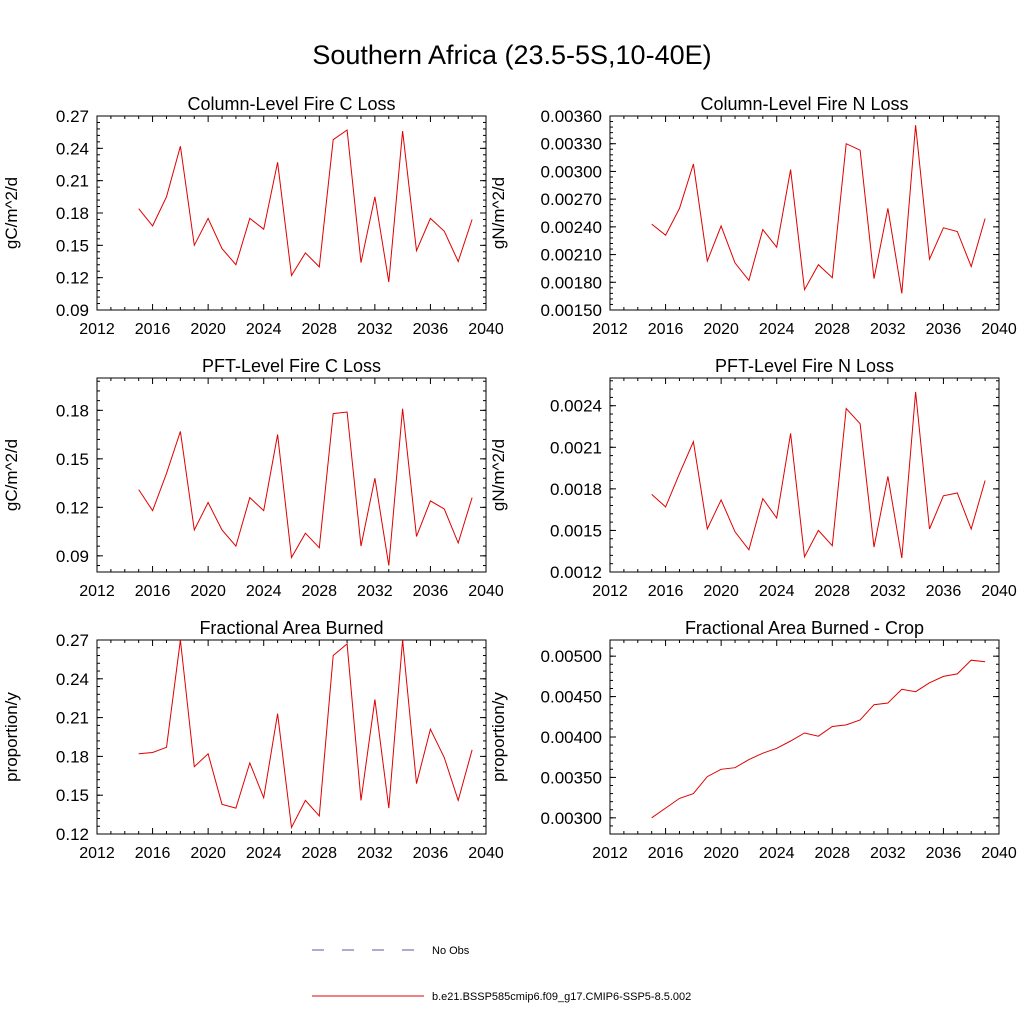 The width and height of the screenshot is (1024, 1024). Describe the element at coordinates (576, 447) in the screenshot. I see `y-tick-label: 0.0021` at that location.